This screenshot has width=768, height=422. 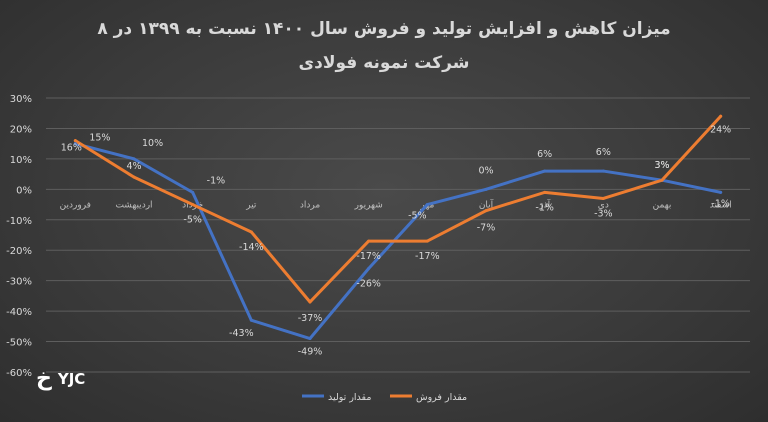 What do you see at coordinates (486, 204) in the screenshot?
I see `x-tick-label: آبان` at bounding box center [486, 204].